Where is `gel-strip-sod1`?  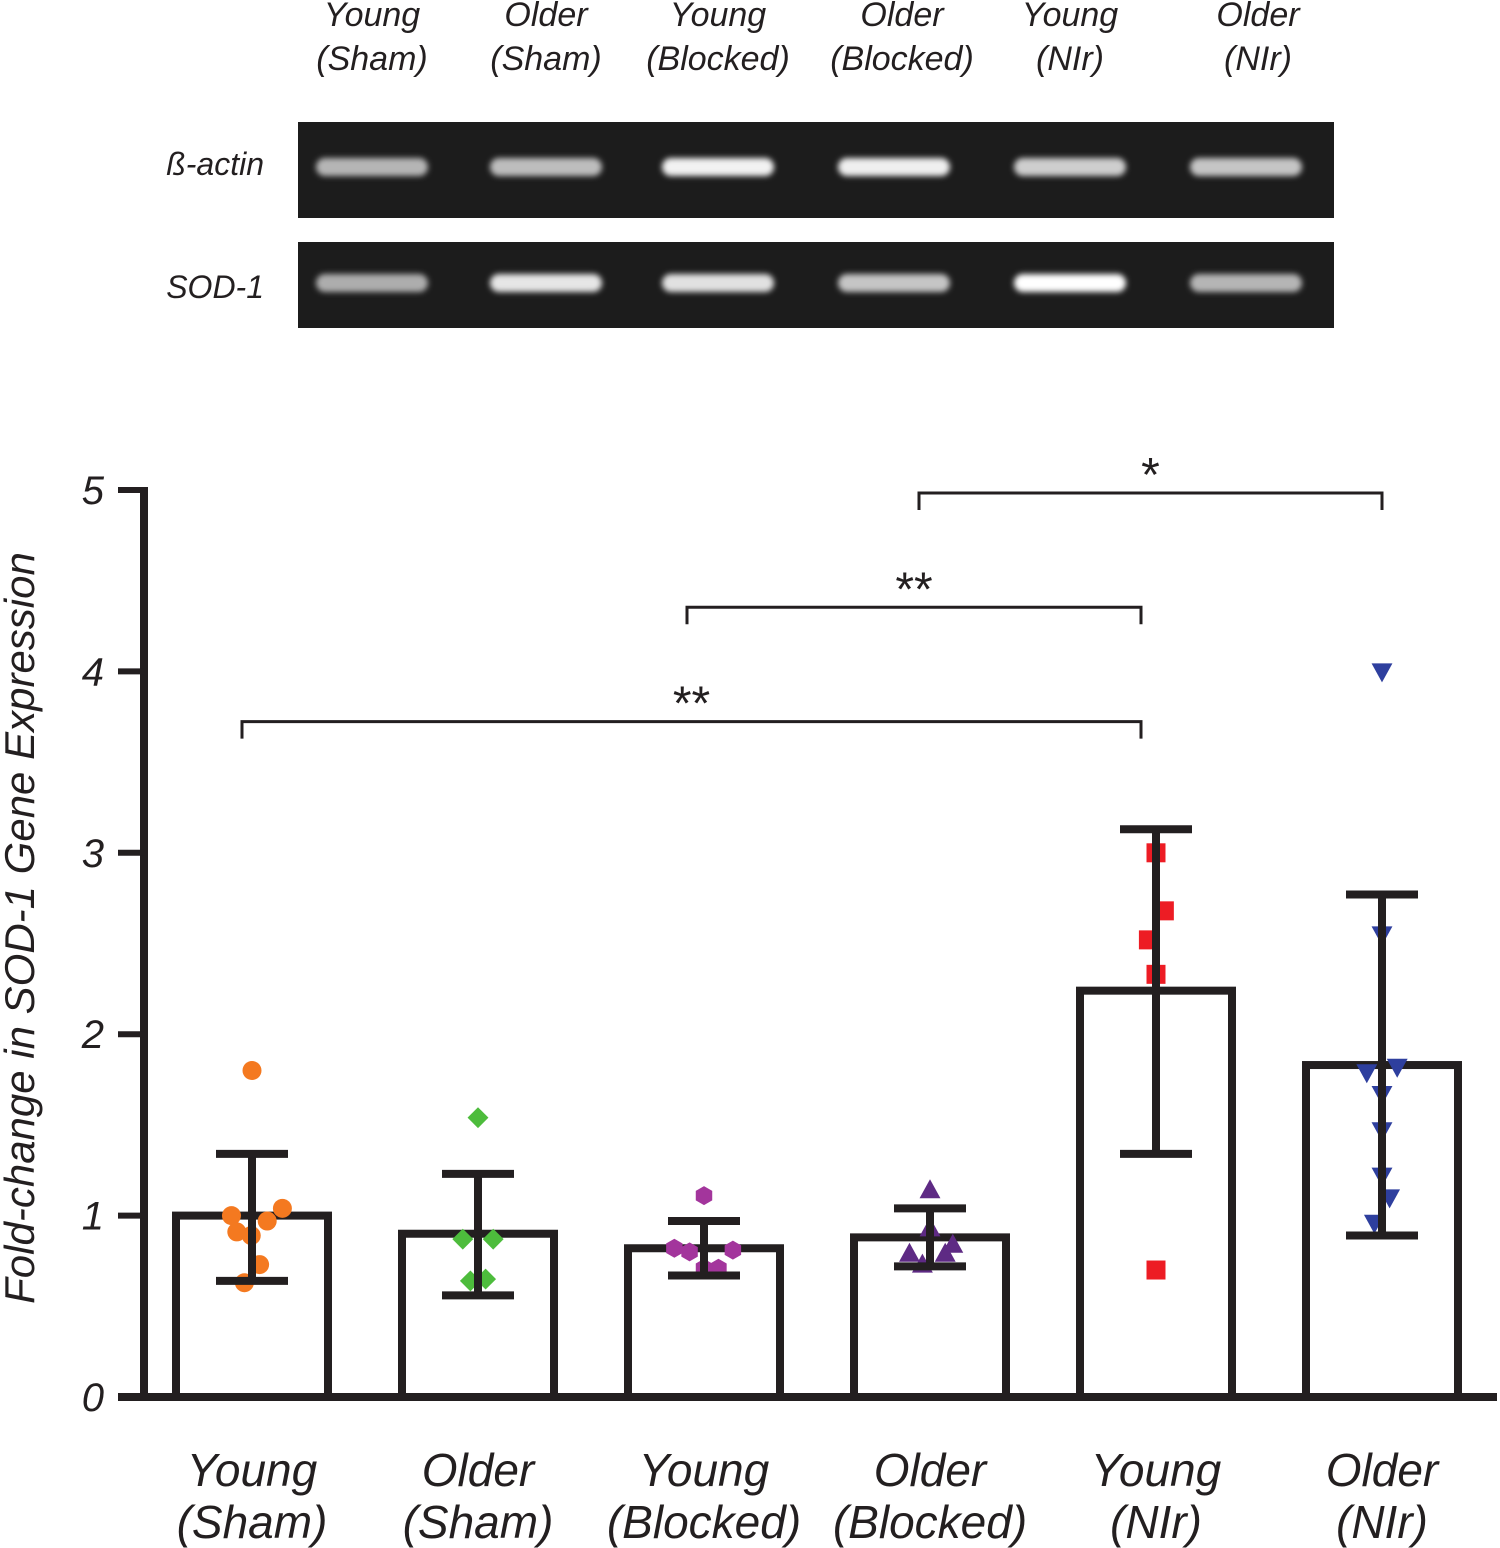 gel-strip-sod1 is located at coordinates (816, 285).